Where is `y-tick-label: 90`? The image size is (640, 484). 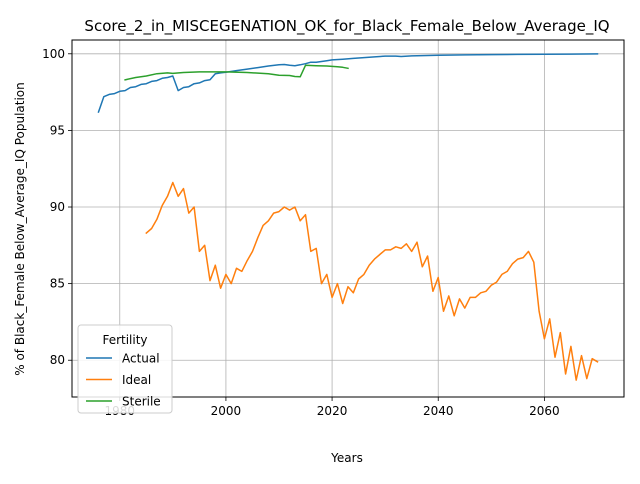 y-tick-label: 90 is located at coordinates (57, 207).